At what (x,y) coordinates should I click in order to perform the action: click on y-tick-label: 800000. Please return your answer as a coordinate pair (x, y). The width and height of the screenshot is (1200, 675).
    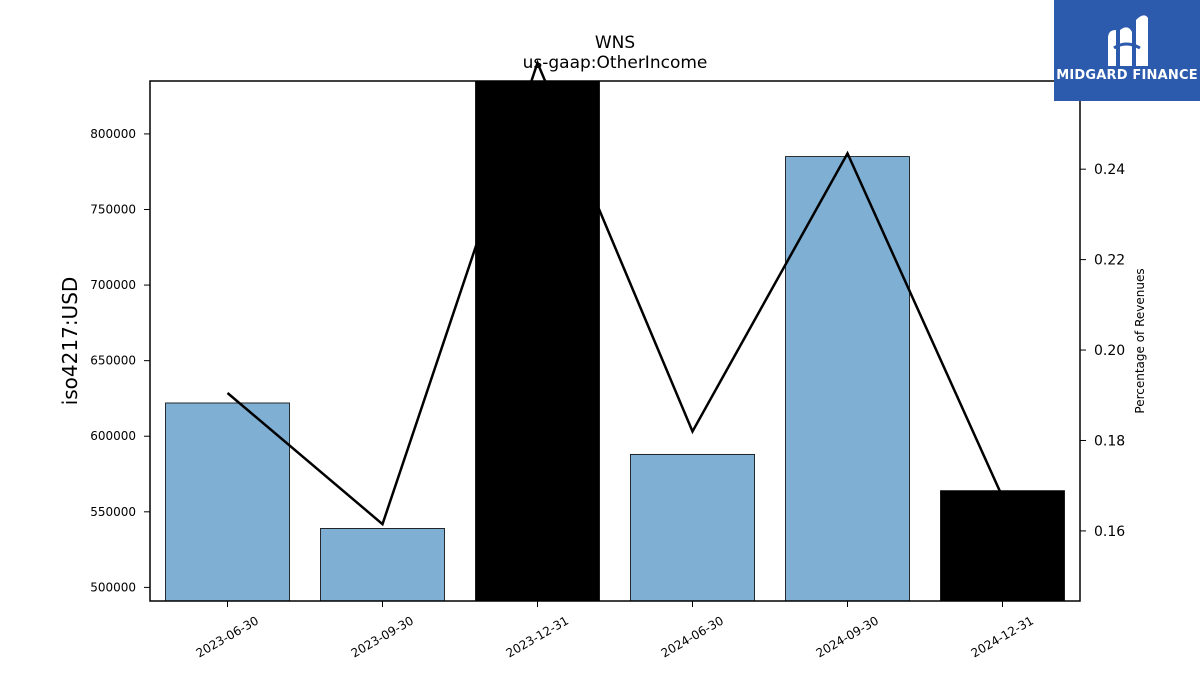
    Looking at the image, I should click on (113, 134).